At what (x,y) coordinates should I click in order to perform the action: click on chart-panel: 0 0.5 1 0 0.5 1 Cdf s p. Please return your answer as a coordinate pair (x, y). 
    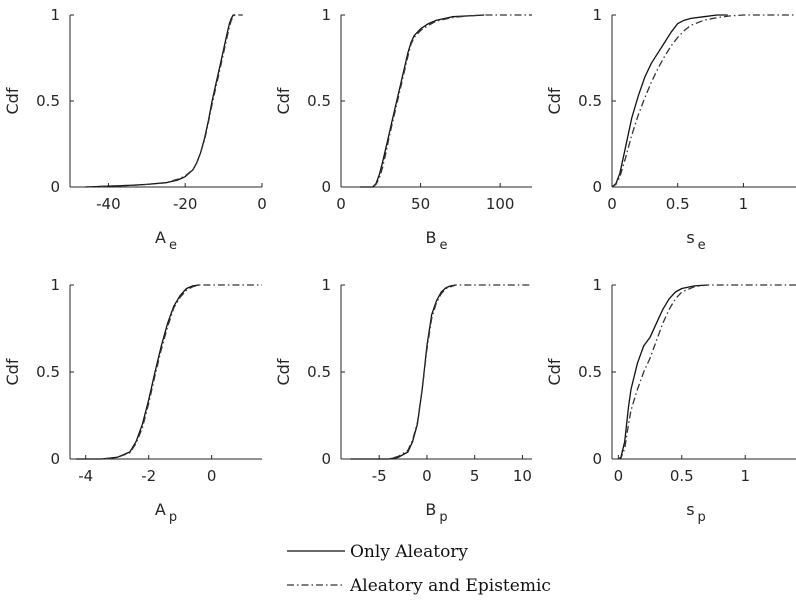
    Looking at the image, I should click on (670, 400).